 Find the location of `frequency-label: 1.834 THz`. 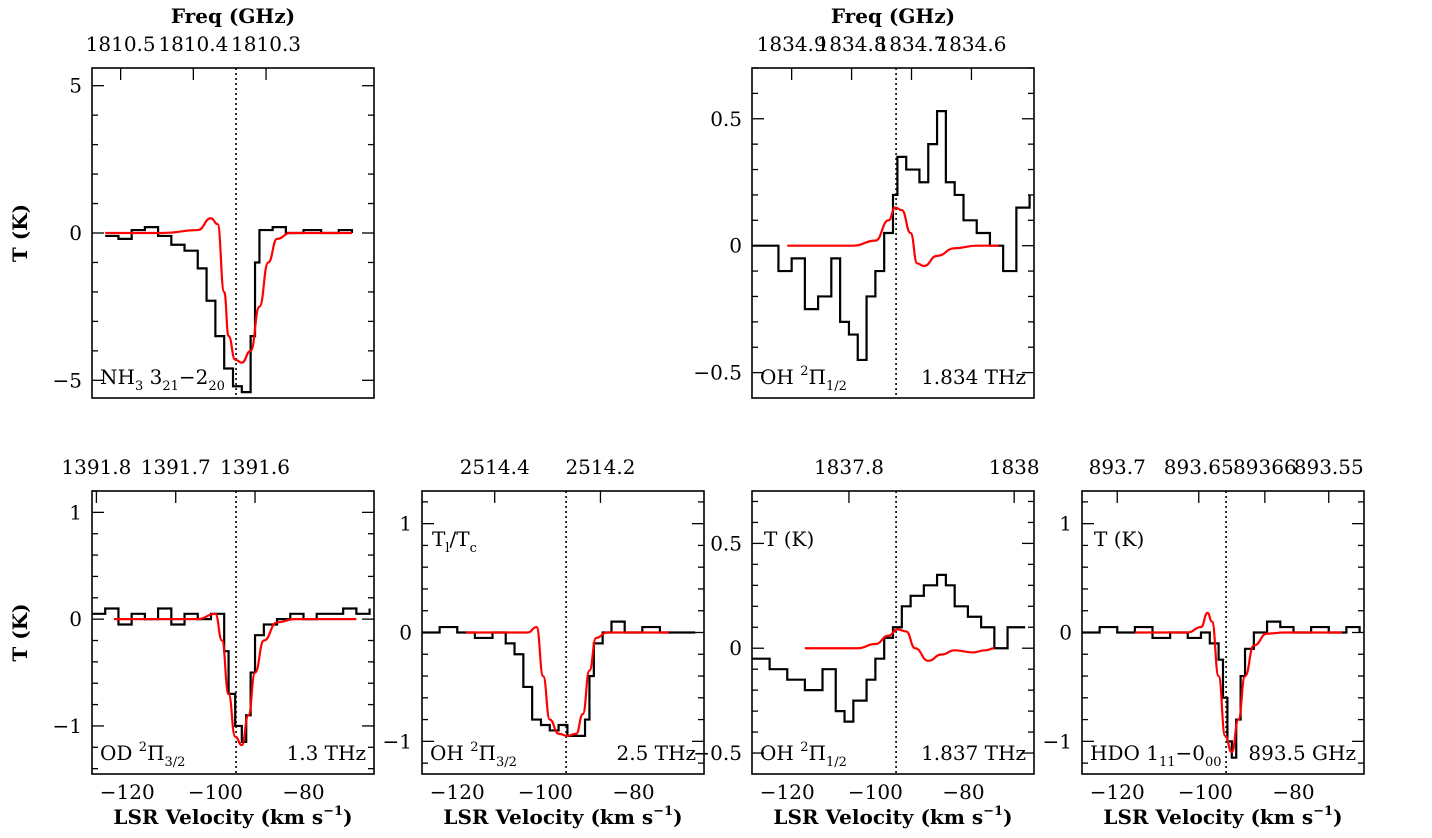

frequency-label: 1.834 THz is located at coordinates (973, 377).